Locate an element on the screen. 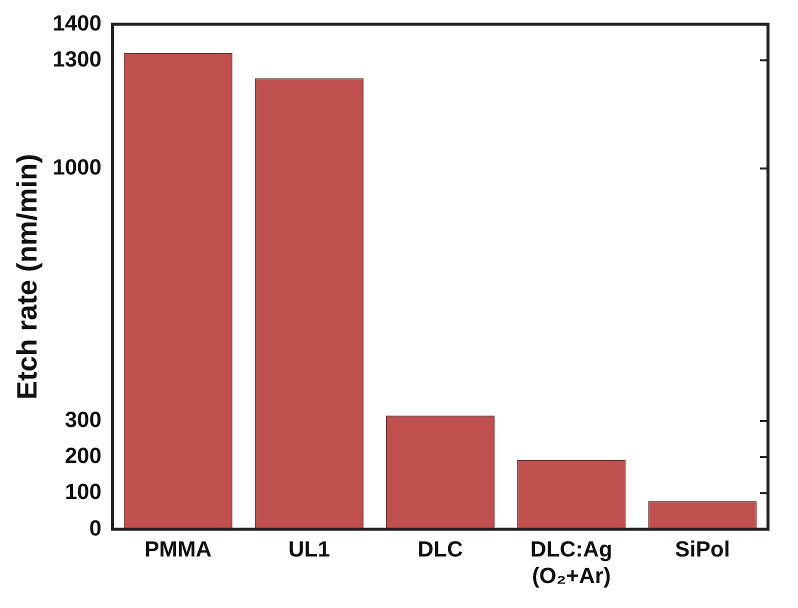 Image resolution: width=798 pixels, height=608 pixels. y-tick-label: 300 is located at coordinates (83, 419).